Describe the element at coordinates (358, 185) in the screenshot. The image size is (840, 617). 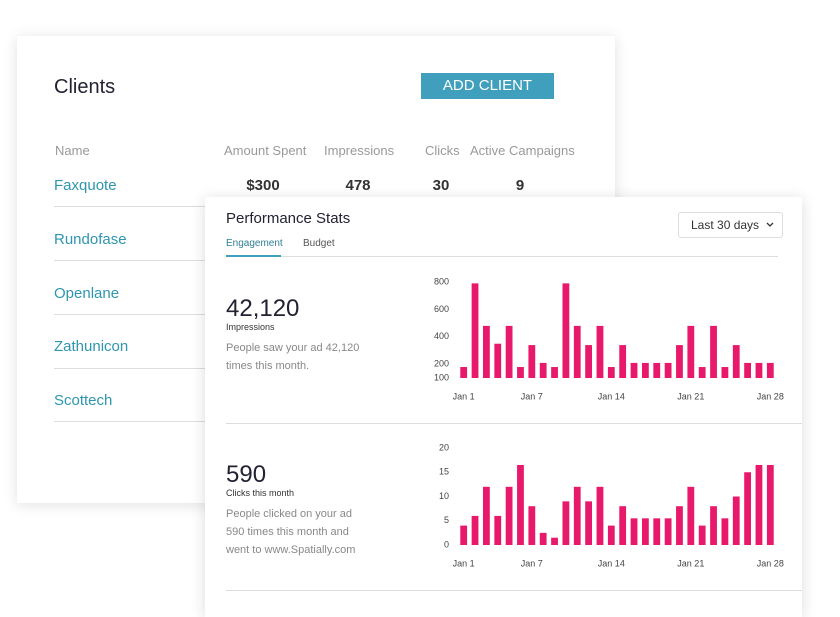
I see `cell: 478` at that location.